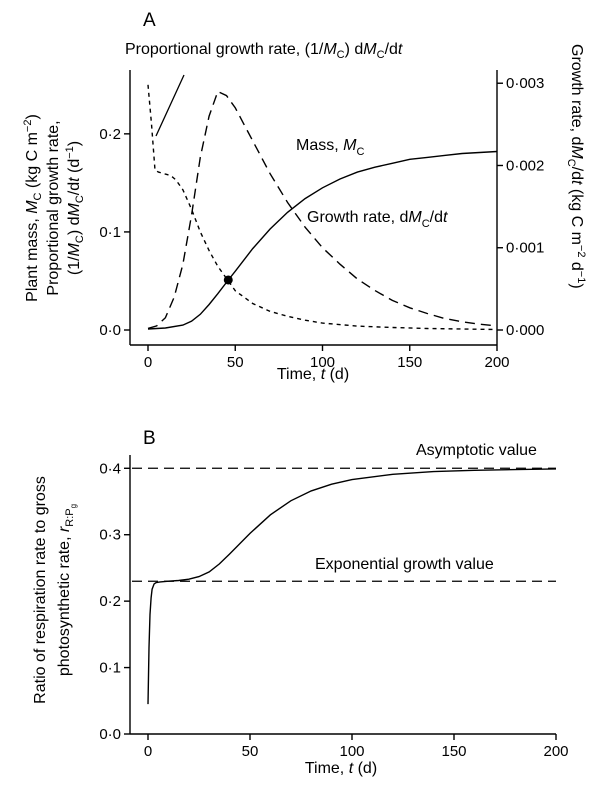 The height and width of the screenshot is (785, 592). I want to click on panel-b-x-tick-label: 200, so click(555, 751).